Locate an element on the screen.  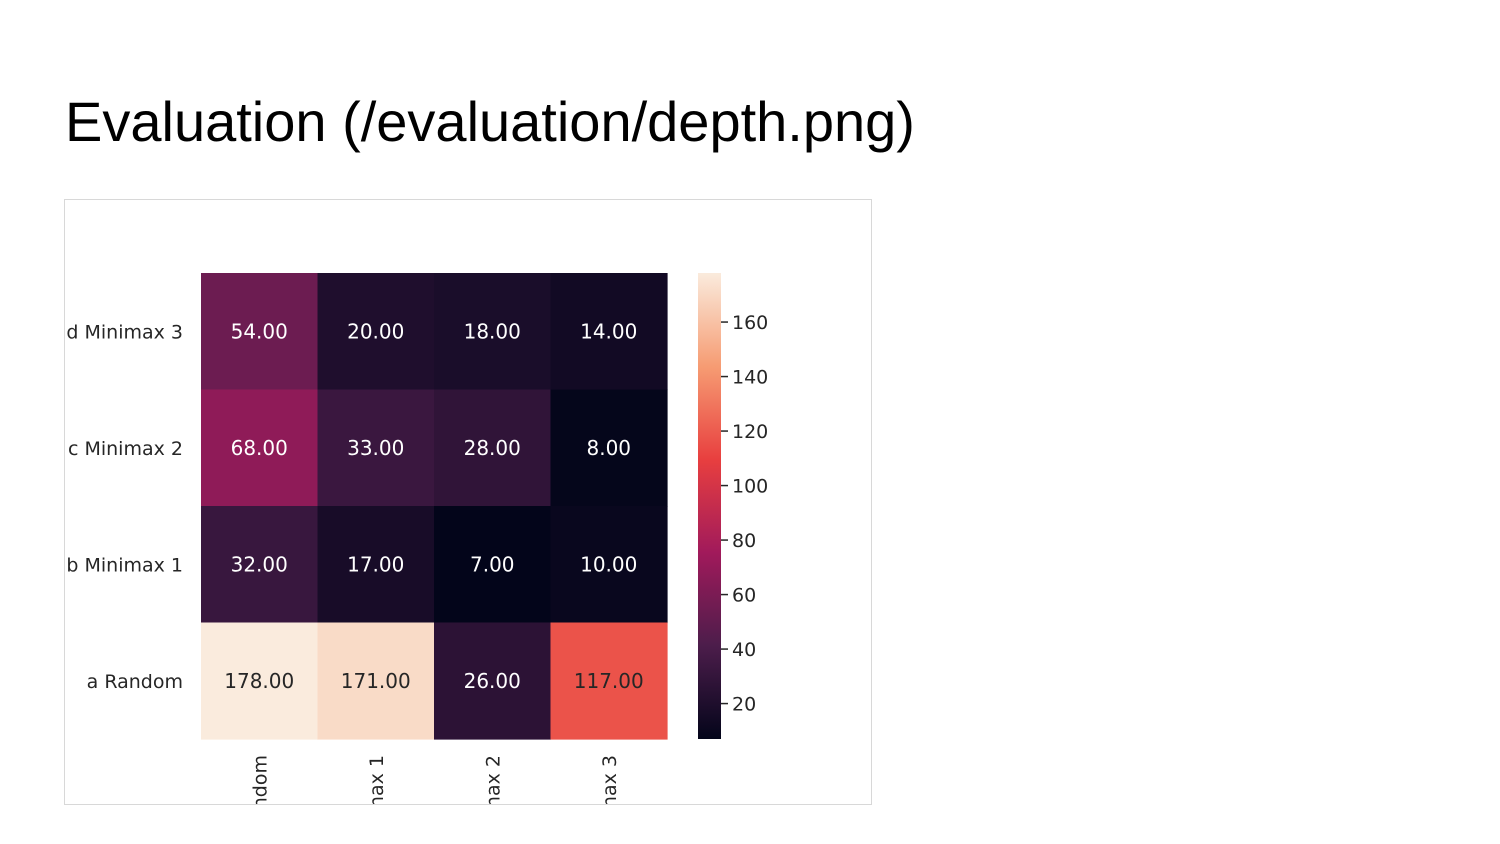
row-label: c Minimax 2 is located at coordinates (125, 449).